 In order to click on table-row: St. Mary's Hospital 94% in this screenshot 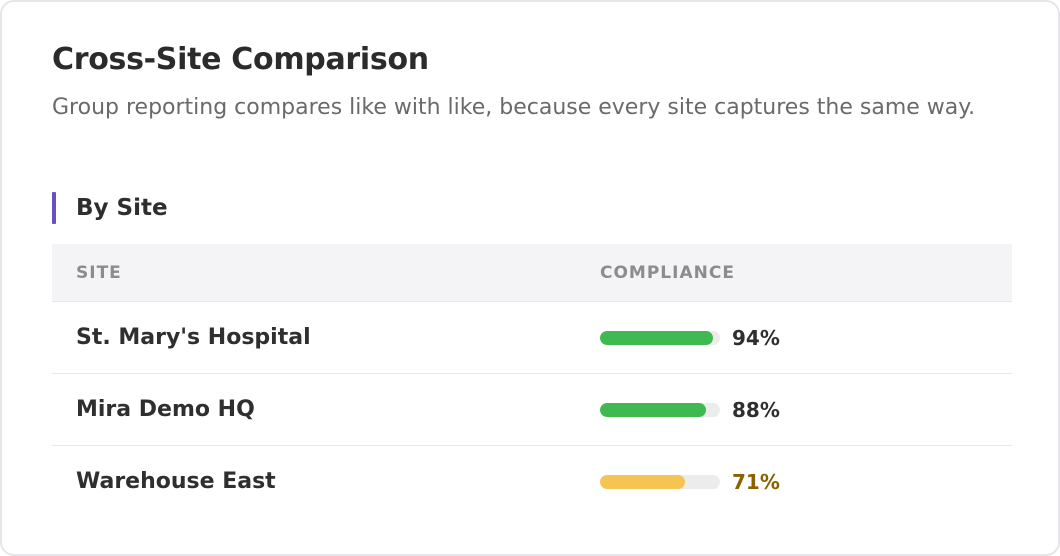, I will do `click(532, 338)`.